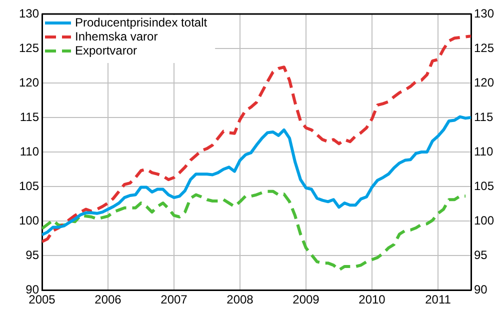 The width and height of the screenshot is (500, 330). What do you see at coordinates (141, 22) in the screenshot?
I see `legend-label: Producentprisindex totalt` at bounding box center [141, 22].